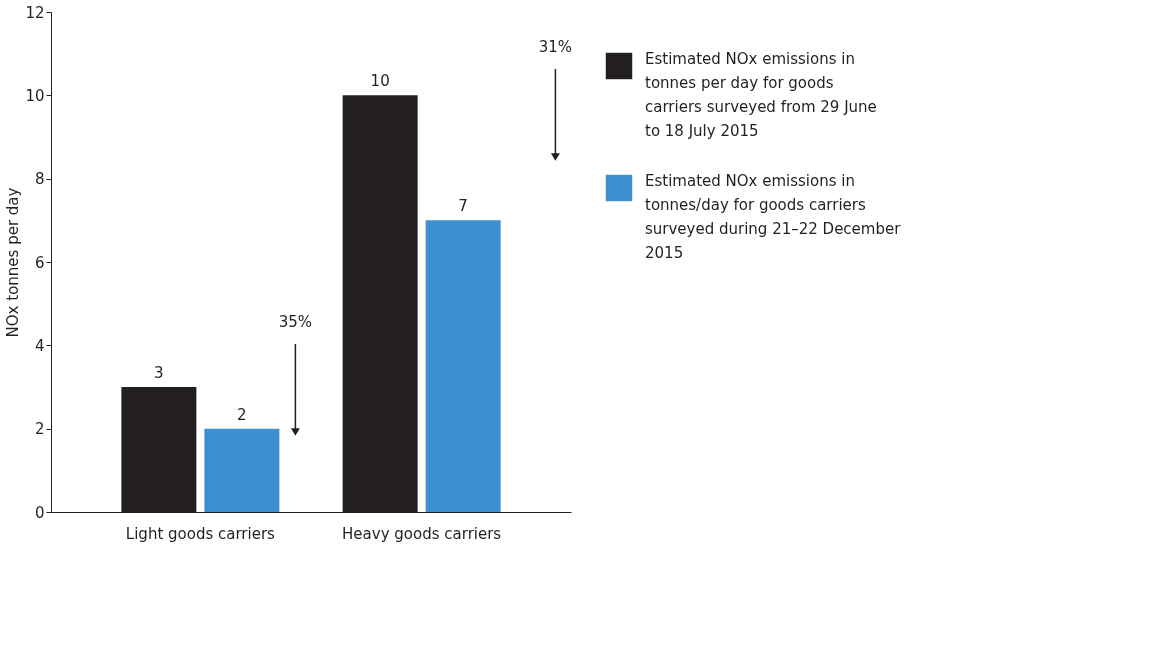 Image resolution: width=1167 pixels, height=647 pixels. What do you see at coordinates (39, 262) in the screenshot?
I see `y-tick-label: 6` at bounding box center [39, 262].